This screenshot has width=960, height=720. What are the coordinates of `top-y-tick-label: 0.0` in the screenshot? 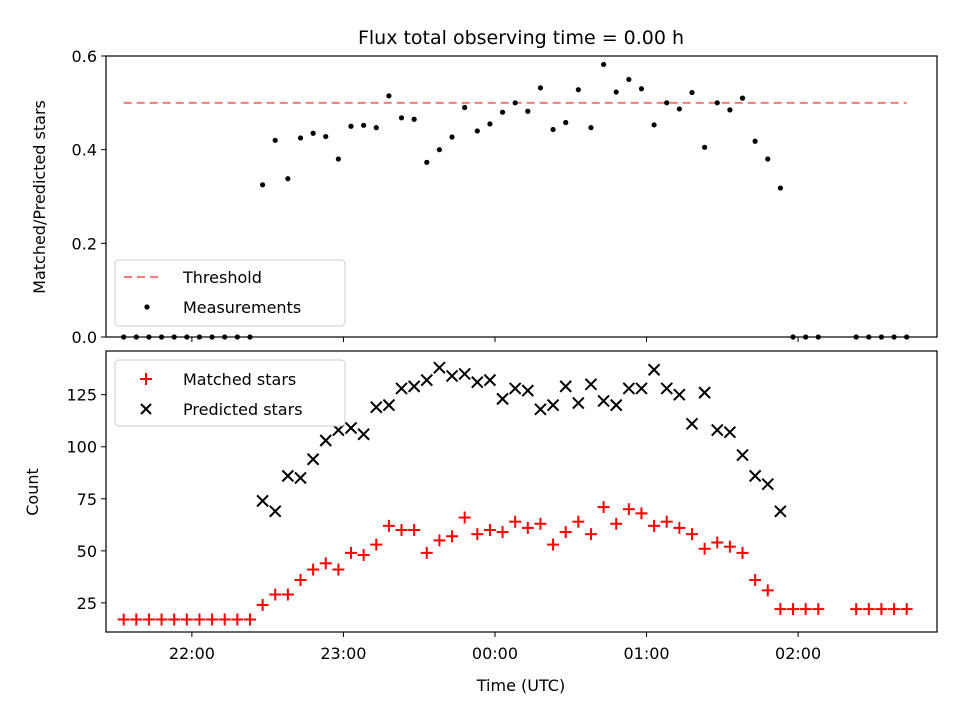 It's located at (84, 337).